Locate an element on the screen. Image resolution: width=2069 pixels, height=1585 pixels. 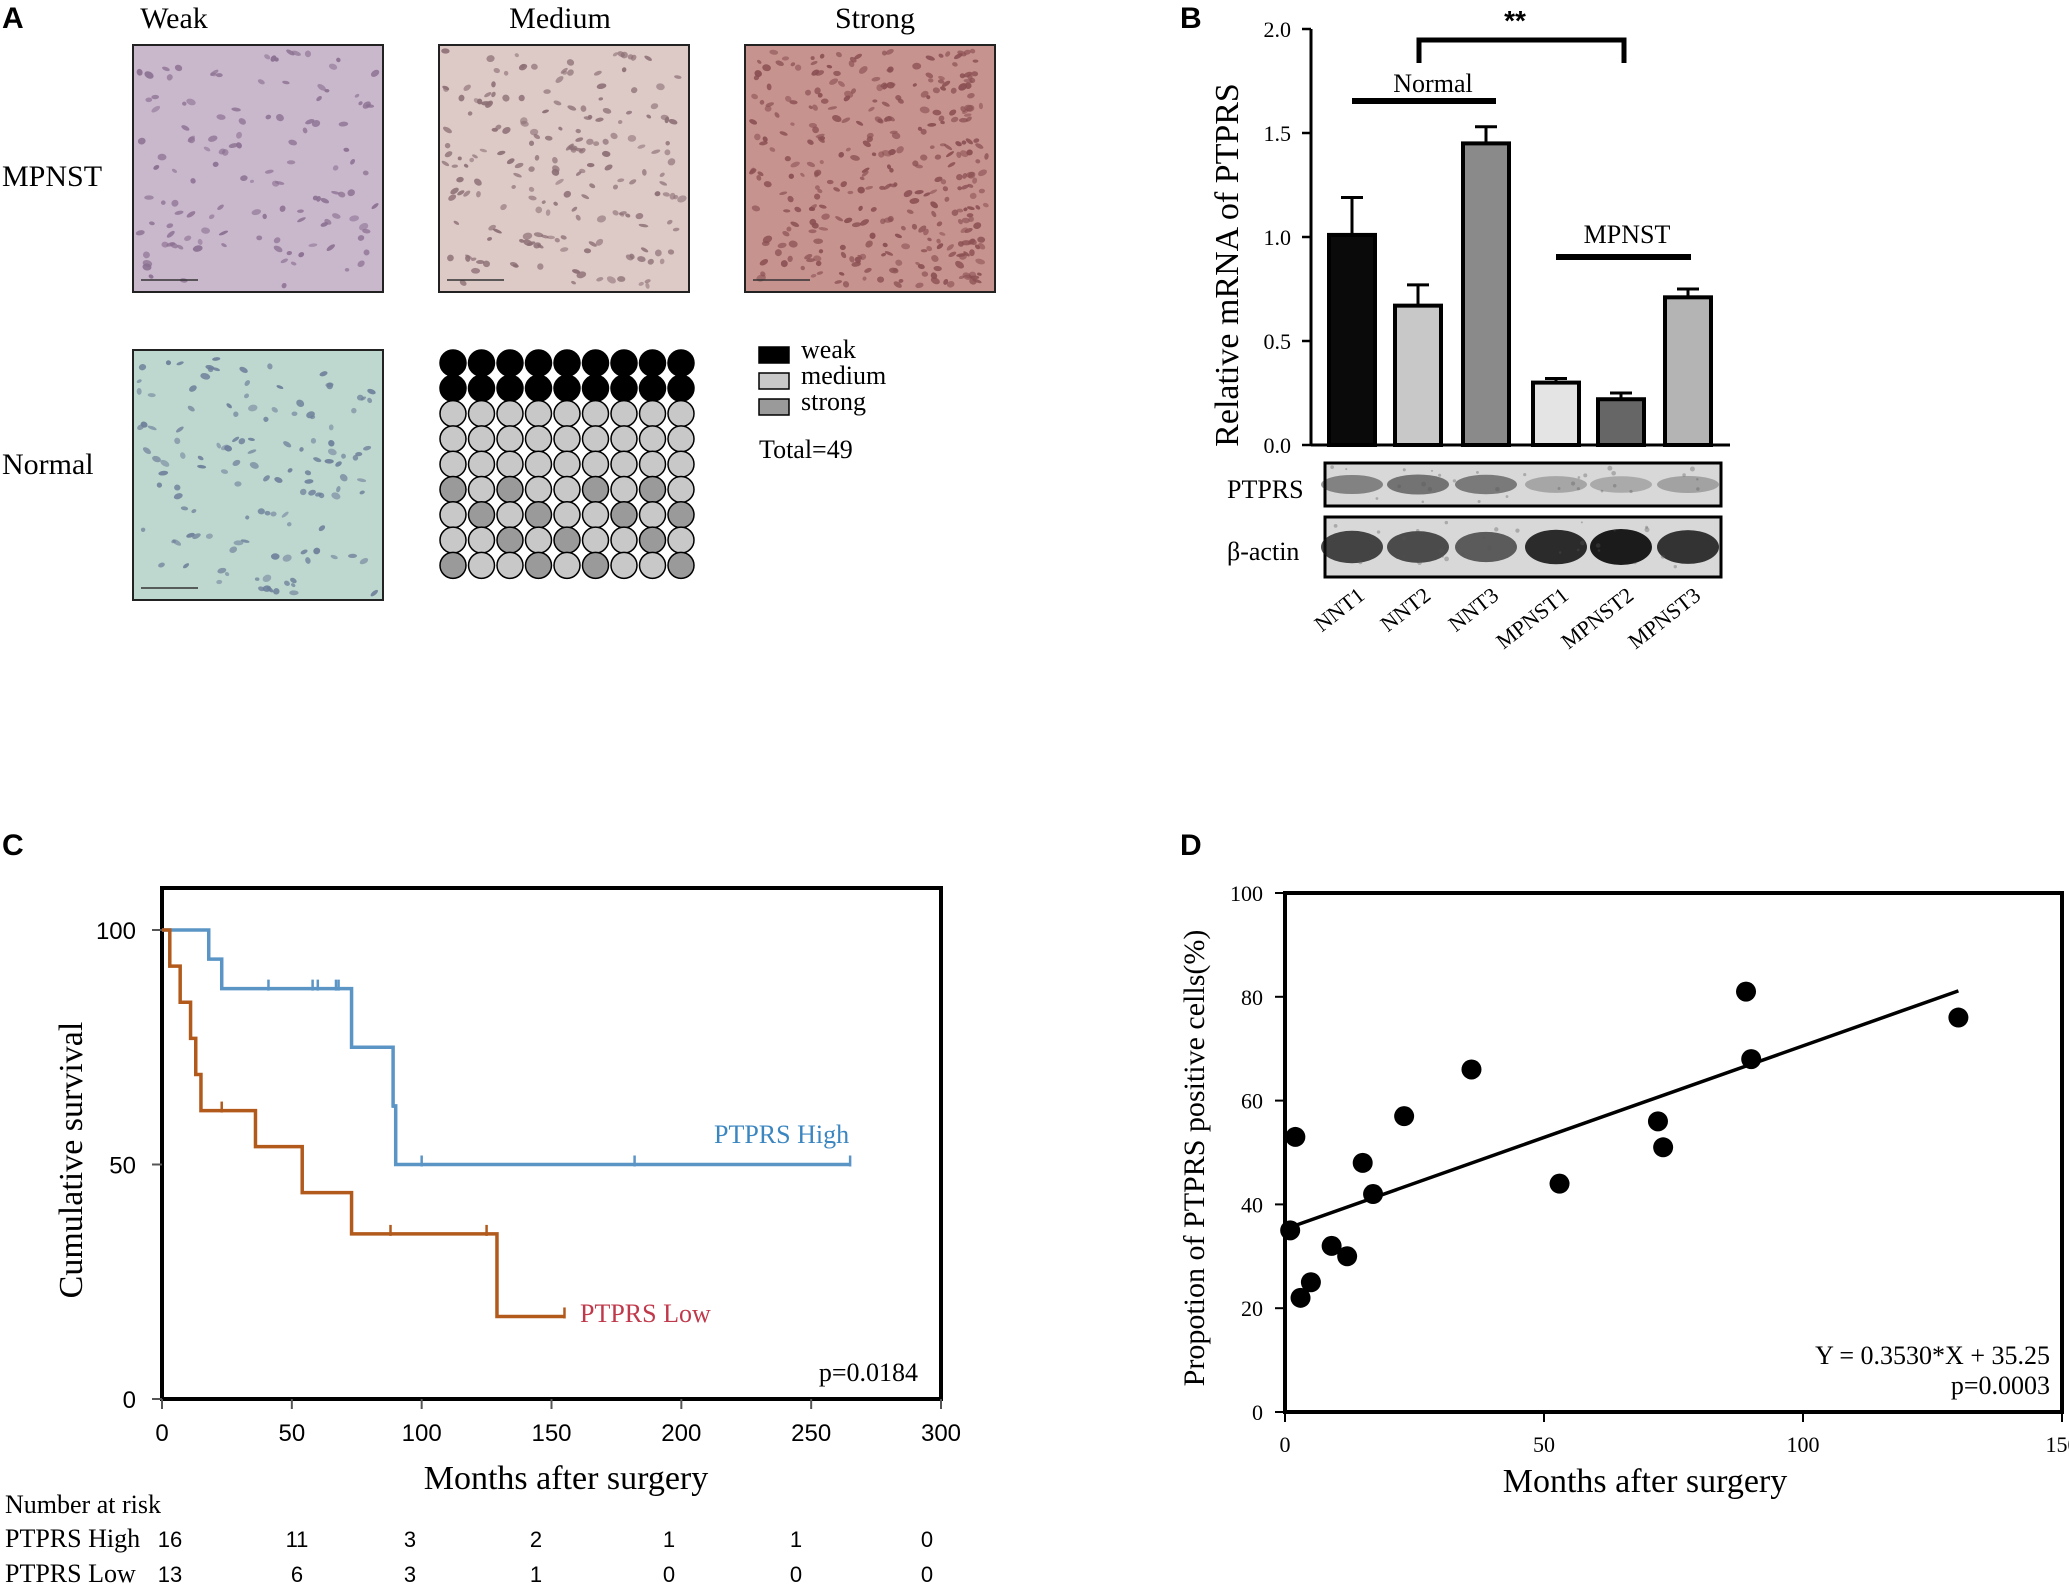
legend-swatch-medium is located at coordinates (774, 381).